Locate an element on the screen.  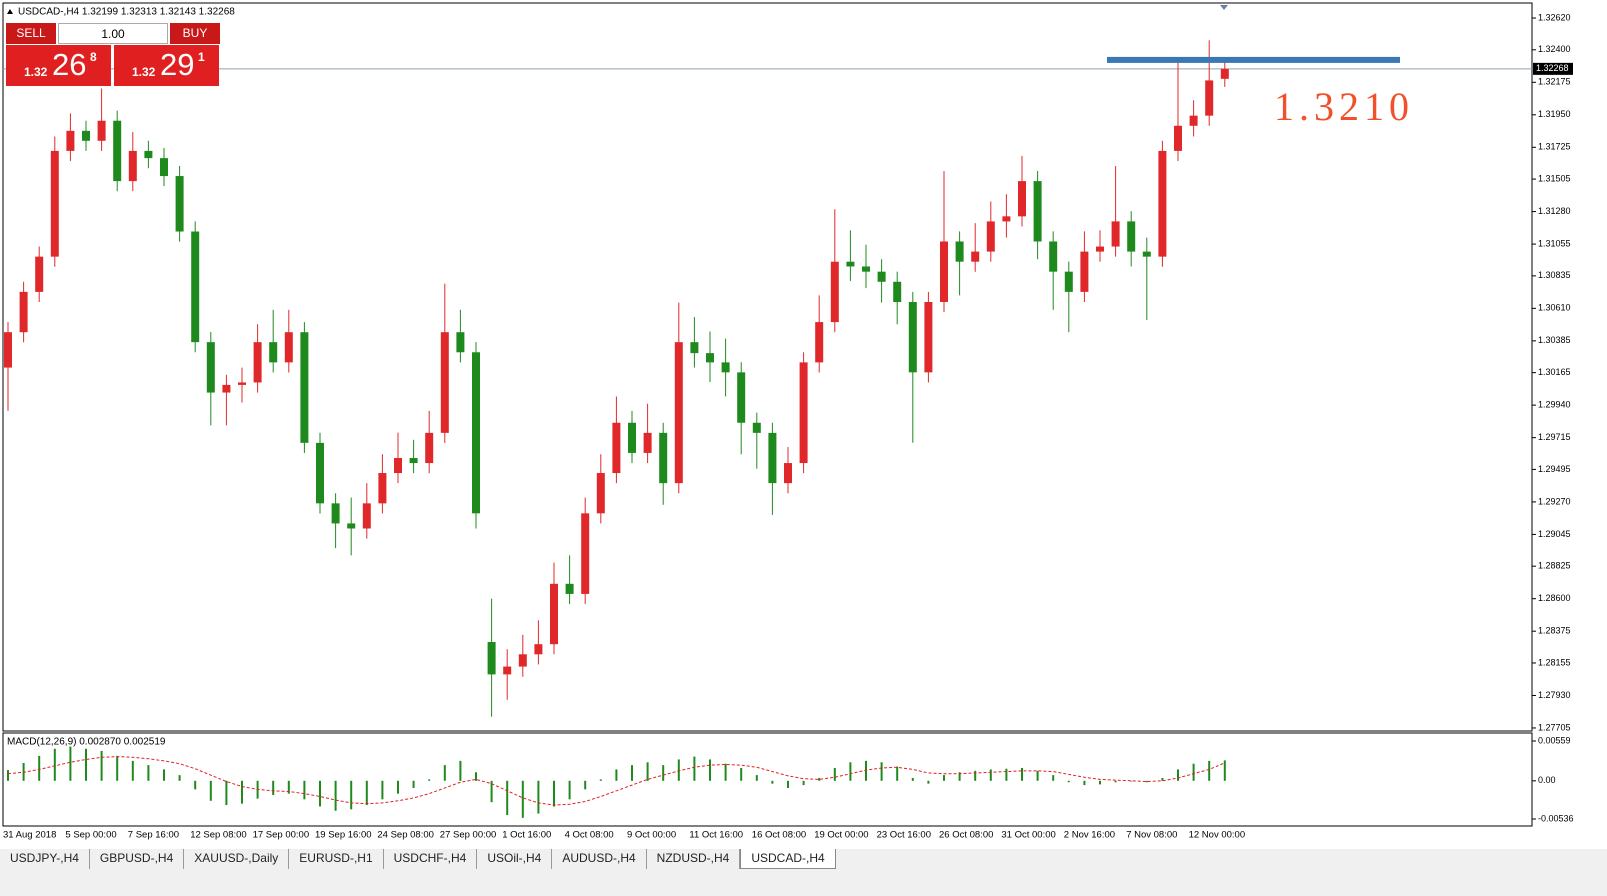
tab: USDJPY-,H4 is located at coordinates (45, 859).